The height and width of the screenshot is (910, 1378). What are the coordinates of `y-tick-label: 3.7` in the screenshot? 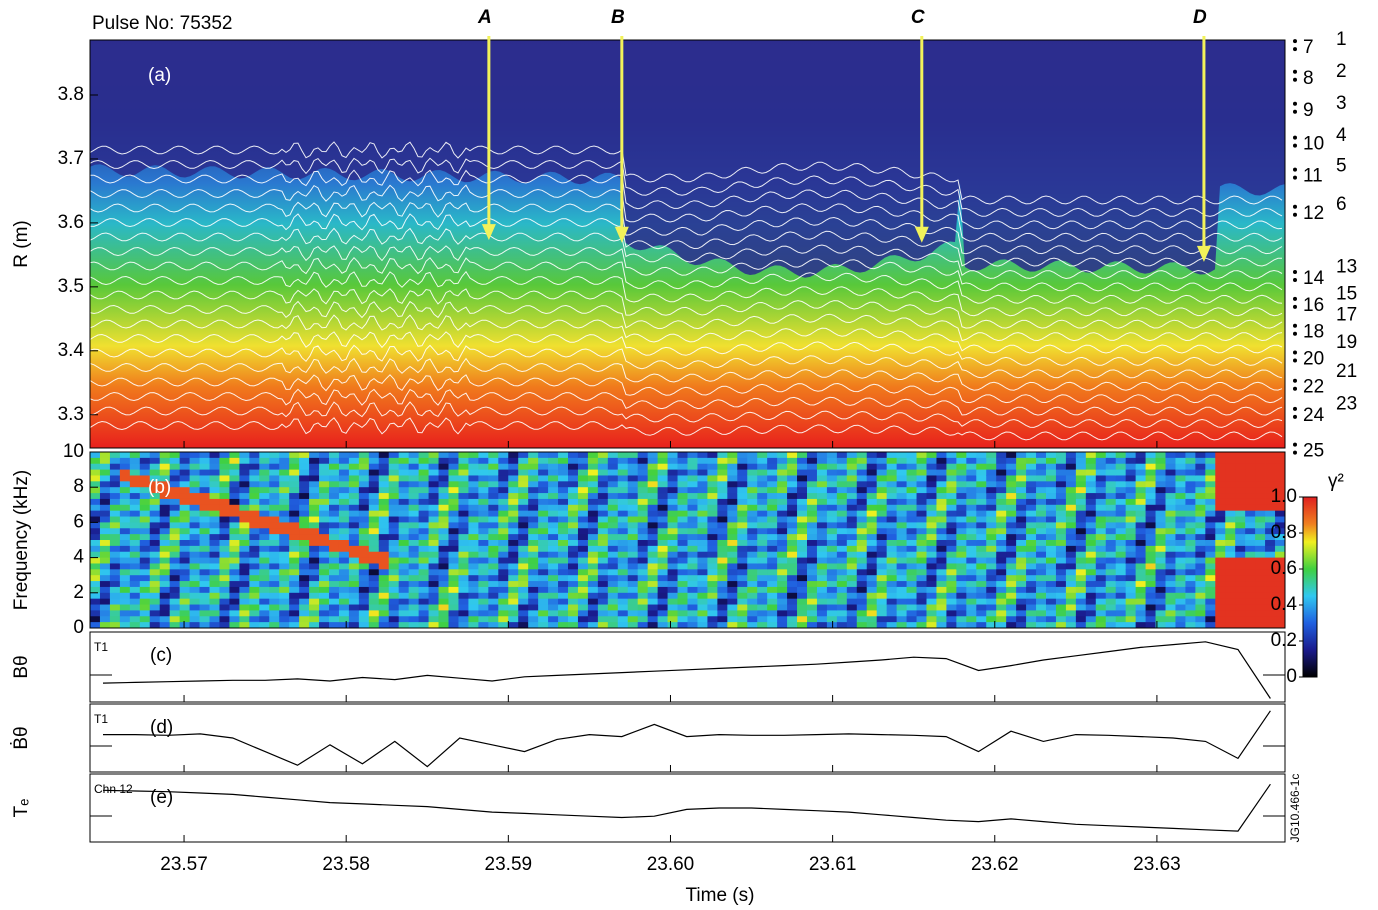 It's located at (71, 158).